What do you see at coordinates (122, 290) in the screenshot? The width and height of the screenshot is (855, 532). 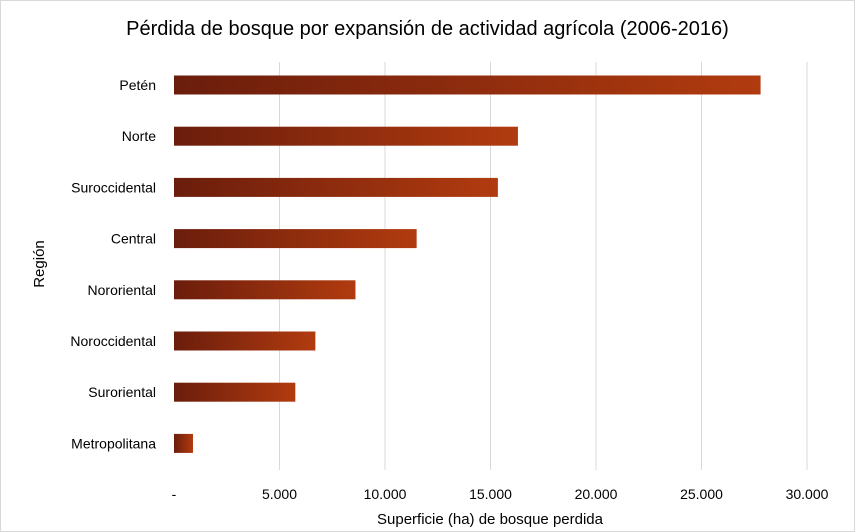 I see `category-label: Nororiental` at bounding box center [122, 290].